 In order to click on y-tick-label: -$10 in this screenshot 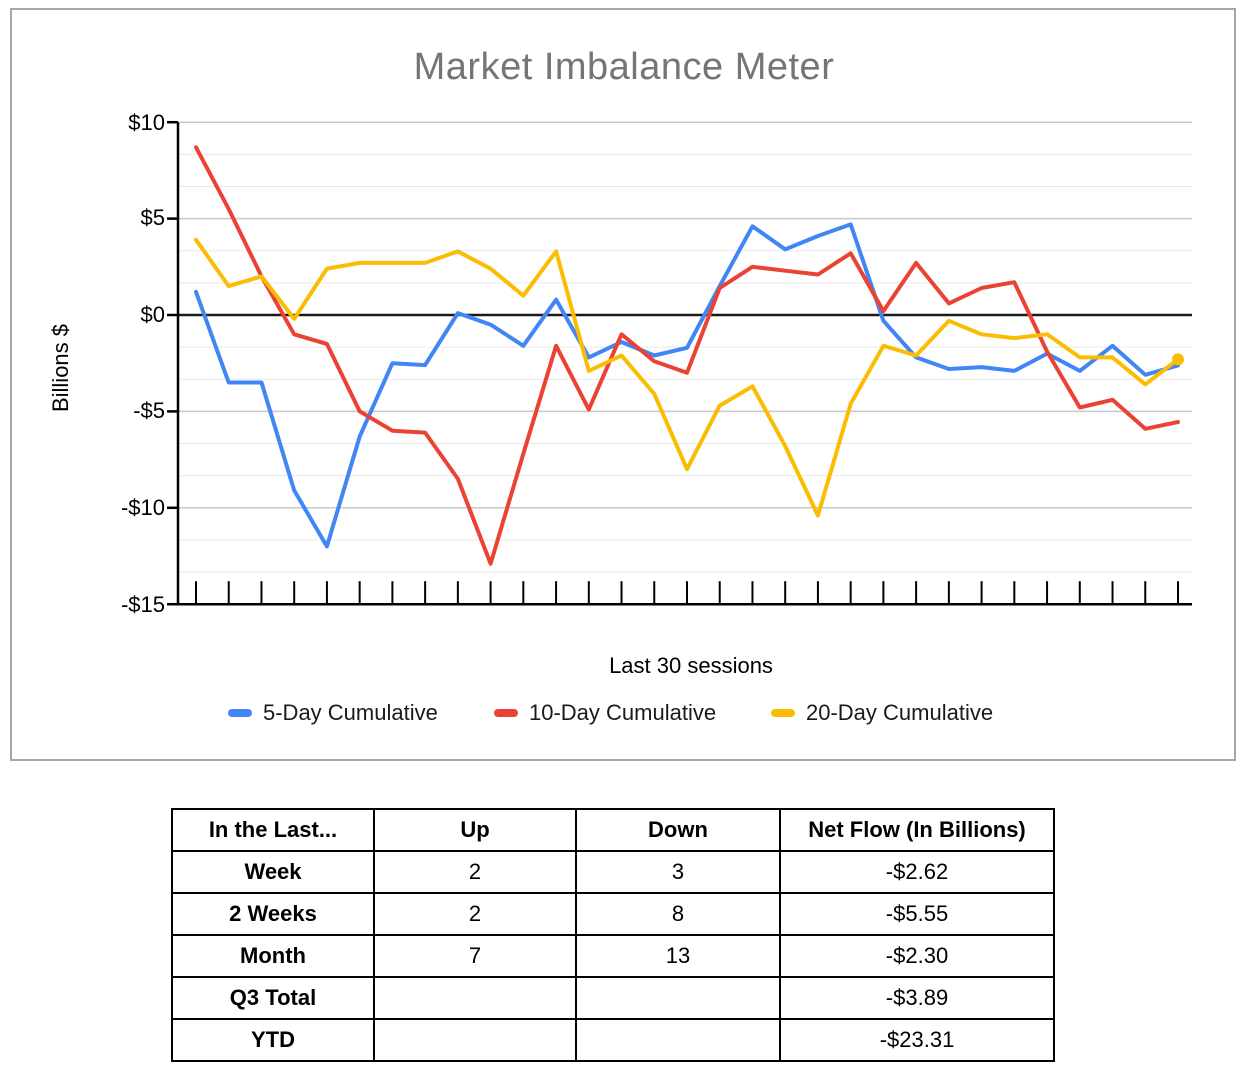, I will do `click(142, 507)`.